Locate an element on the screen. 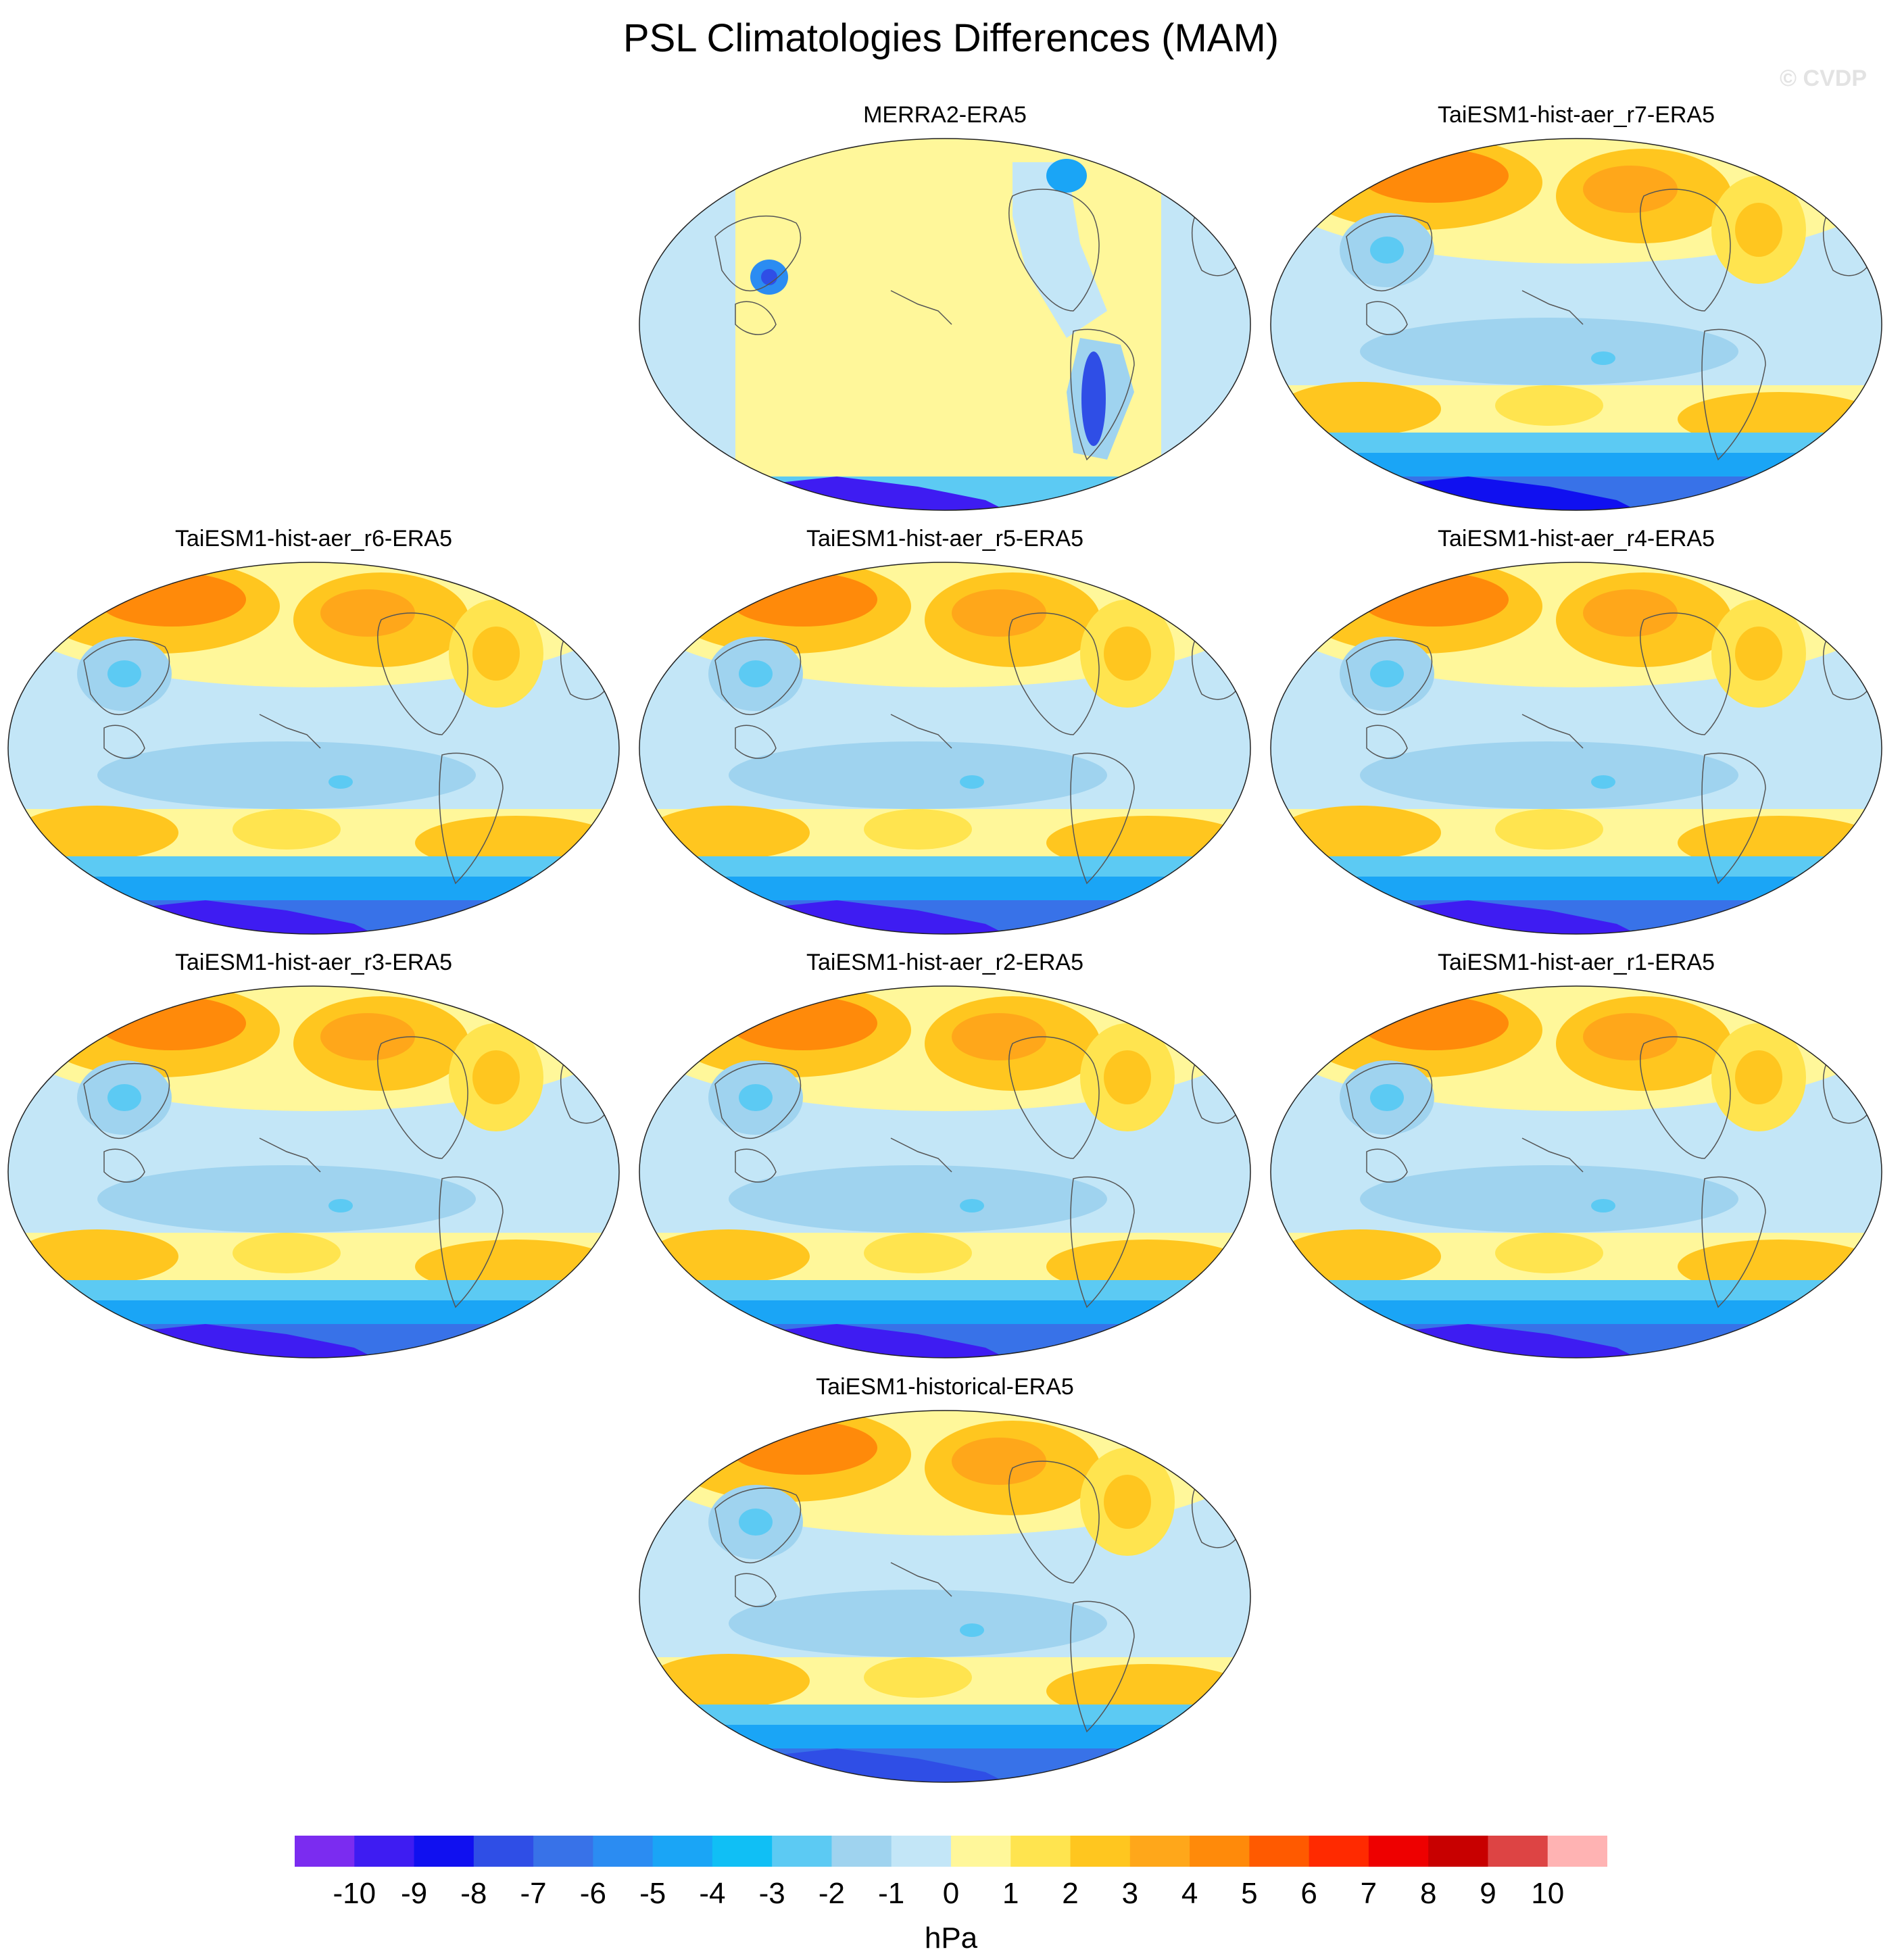 Image resolution: width=1902 pixels, height=1960 pixels. colorbar-tick-label: 10 is located at coordinates (1547, 1893).